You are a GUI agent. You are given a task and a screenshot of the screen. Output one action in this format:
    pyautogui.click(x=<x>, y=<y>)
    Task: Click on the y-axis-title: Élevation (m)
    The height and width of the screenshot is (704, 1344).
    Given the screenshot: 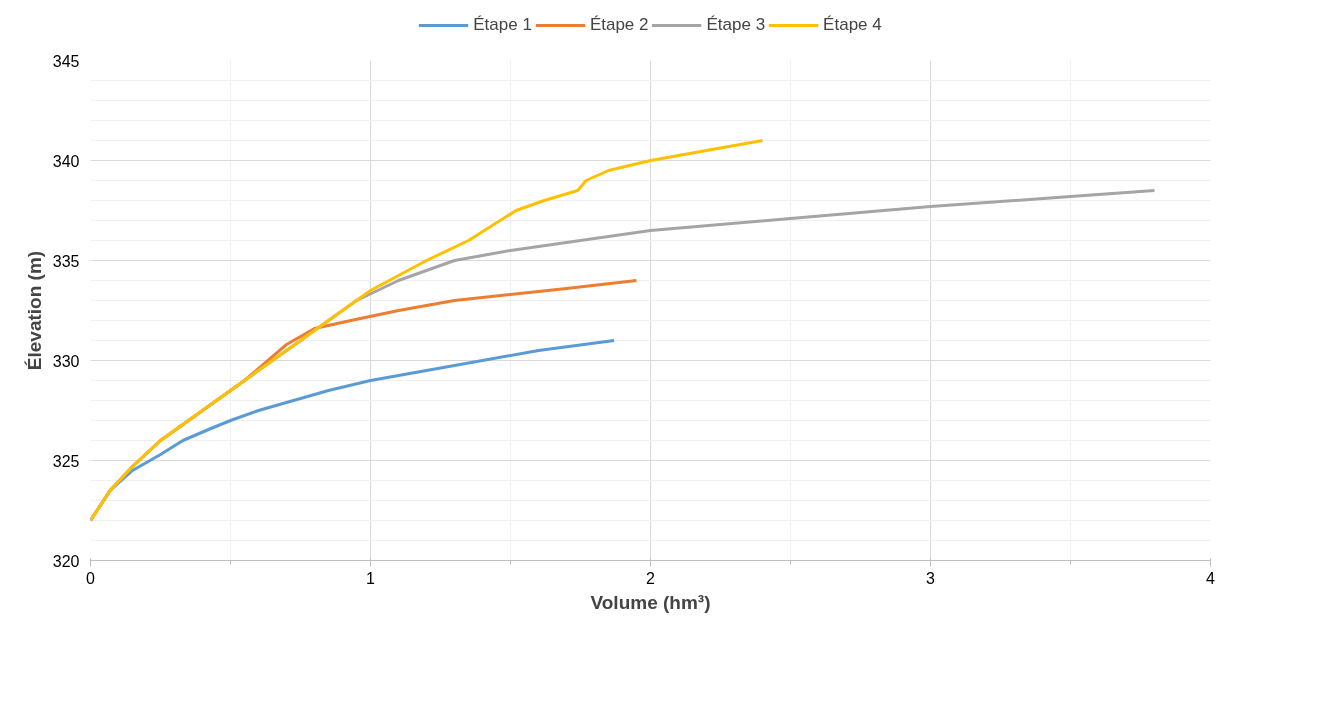 What is the action you would take?
    pyautogui.click(x=34, y=310)
    